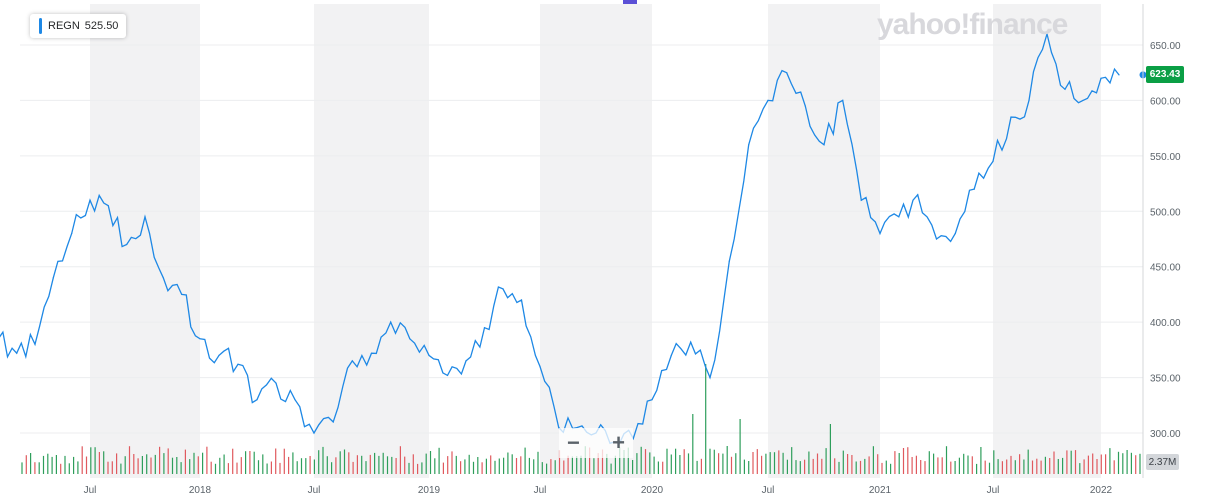 Image resolution: width=1222 pixels, height=503 pixels. I want to click on range-marker, so click(630, 2).